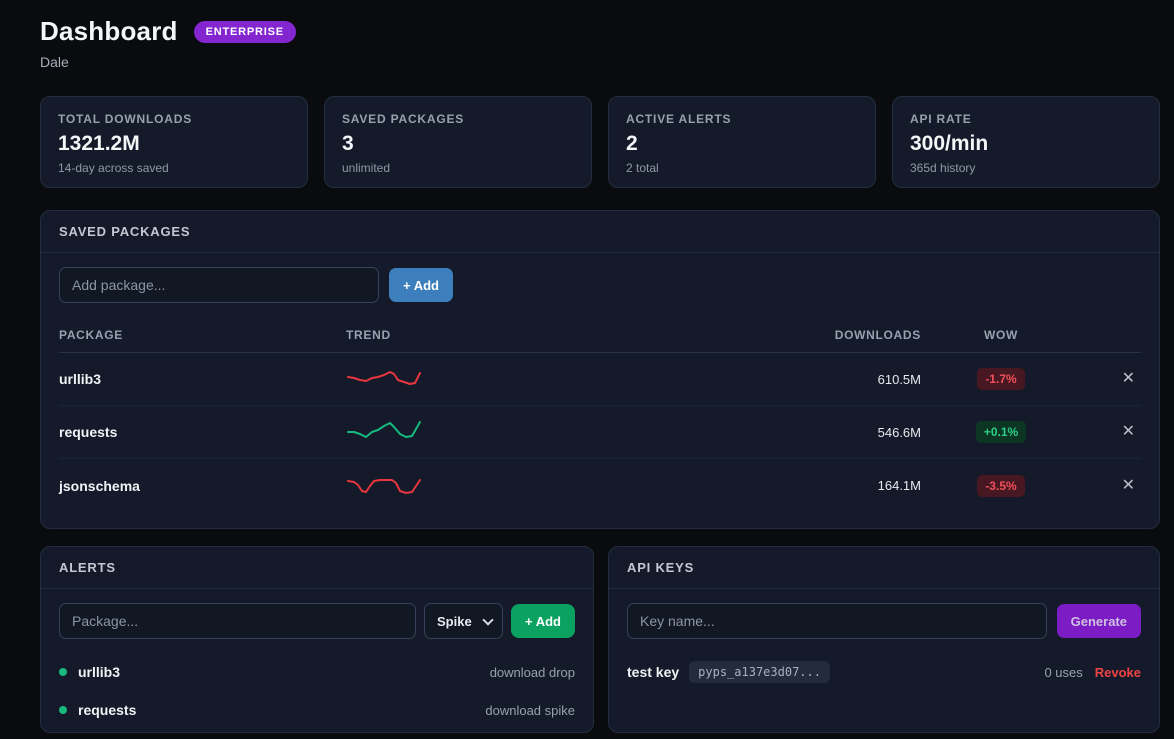 This screenshot has height=739, width=1174. I want to click on alerts-title: ALERTS, so click(317, 568).